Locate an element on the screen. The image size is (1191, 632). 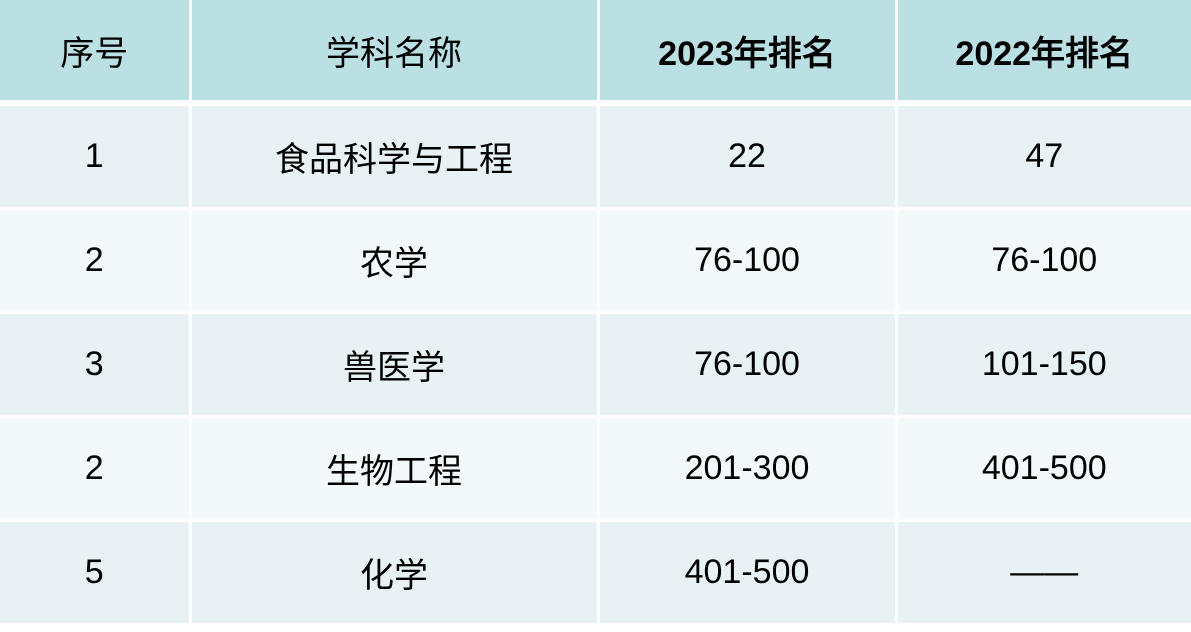
cell-rank-2023: 201-300 is located at coordinates (747, 468).